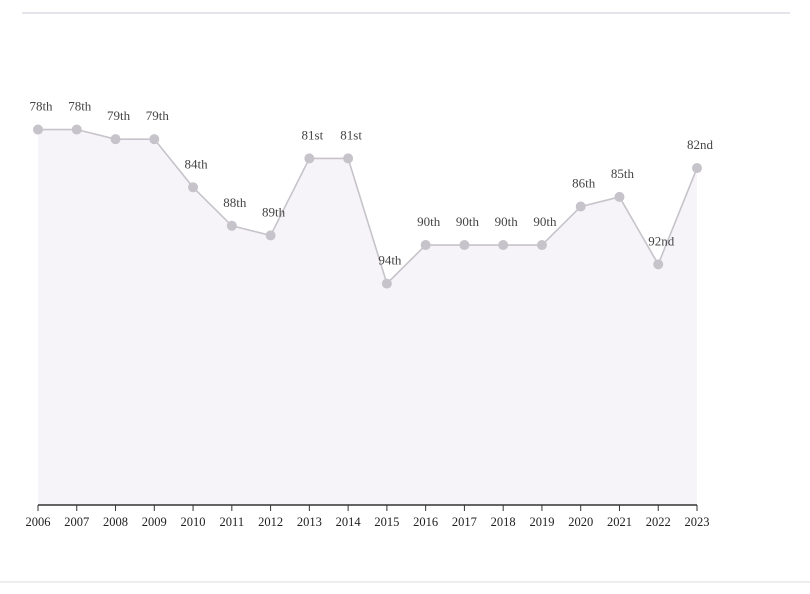 The width and height of the screenshot is (810, 594). Describe the element at coordinates (584, 183) in the screenshot. I see `data-label: 86th` at that location.